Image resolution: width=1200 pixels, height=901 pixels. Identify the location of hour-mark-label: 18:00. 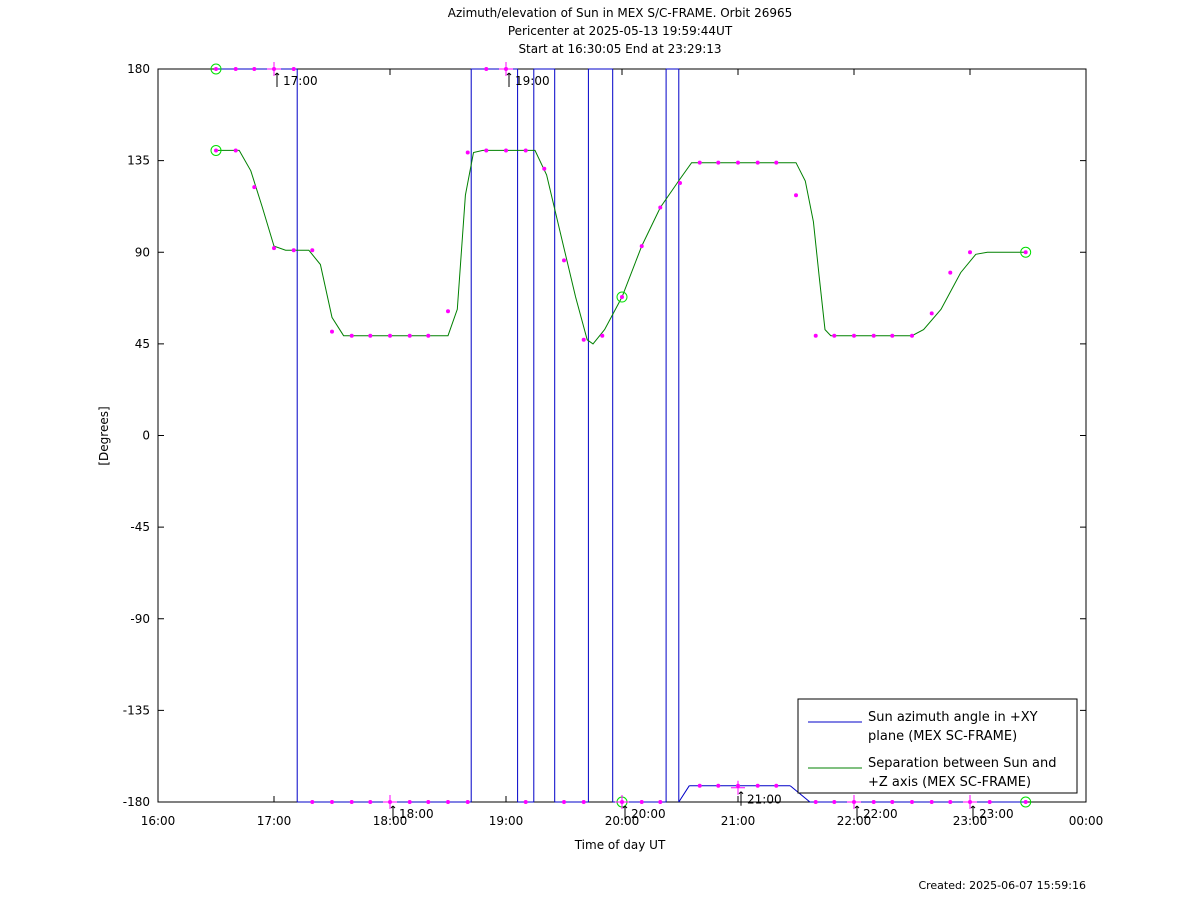
(416, 814).